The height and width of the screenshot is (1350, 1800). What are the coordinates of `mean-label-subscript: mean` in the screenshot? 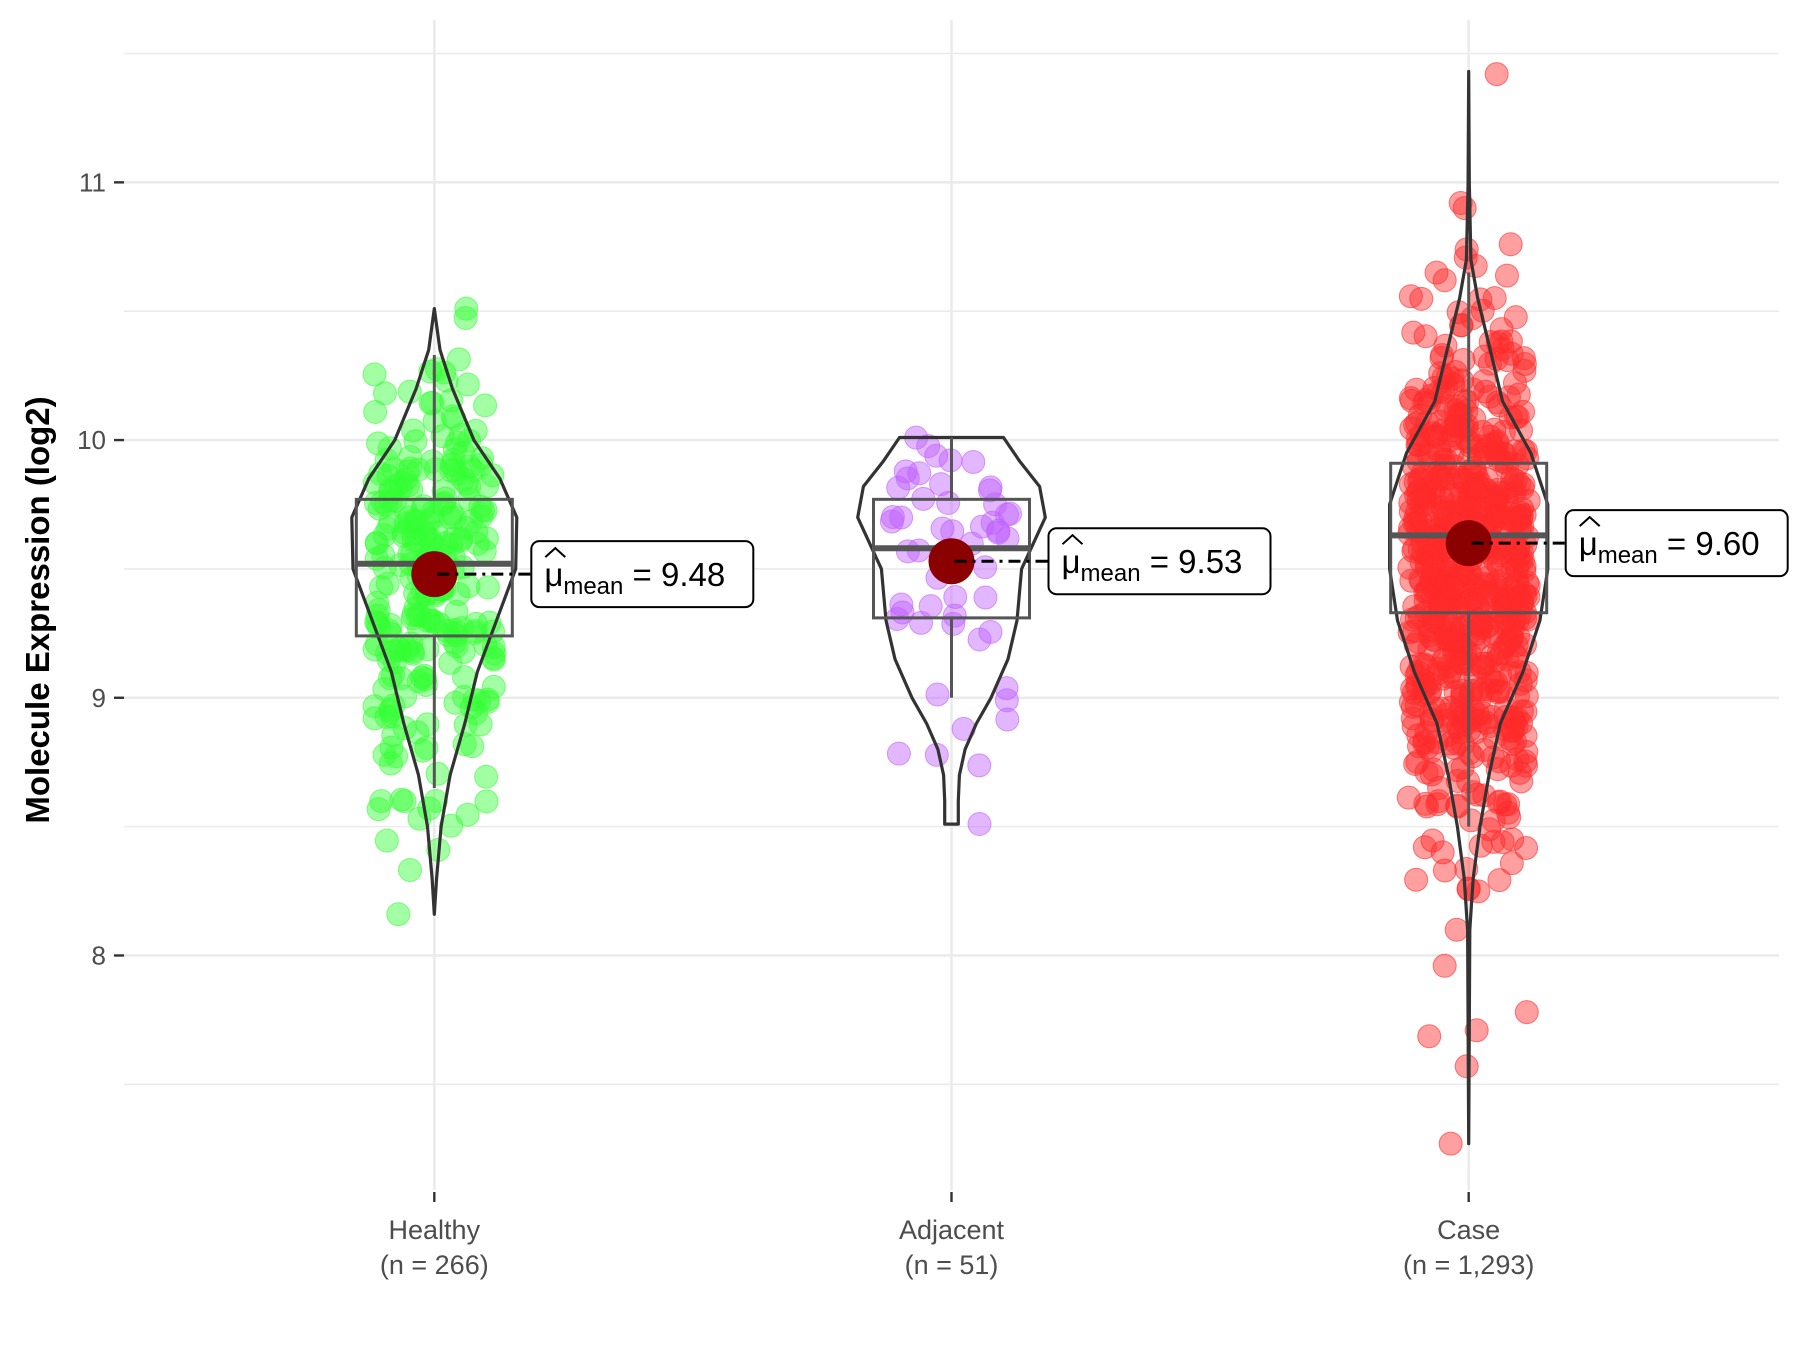 It's located at (1628, 555).